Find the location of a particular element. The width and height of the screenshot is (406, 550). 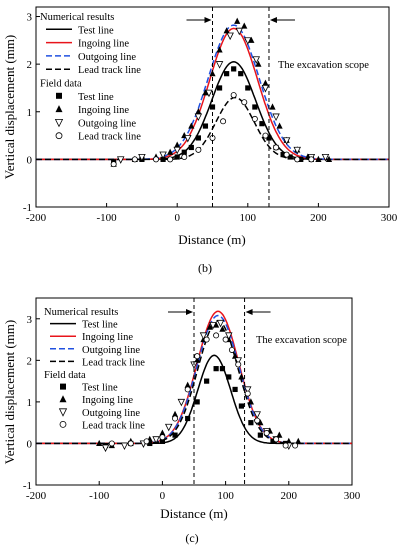

arrow-left-icon is located at coordinates (273, 20).